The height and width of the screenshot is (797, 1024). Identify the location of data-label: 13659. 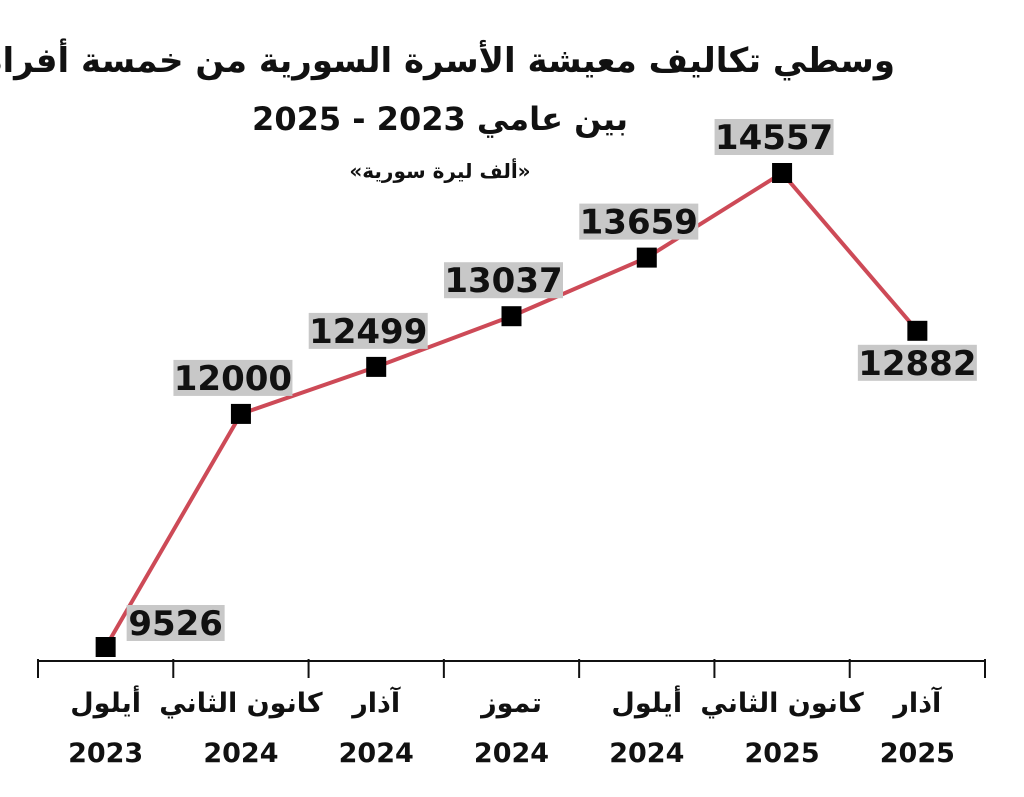
(639, 223).